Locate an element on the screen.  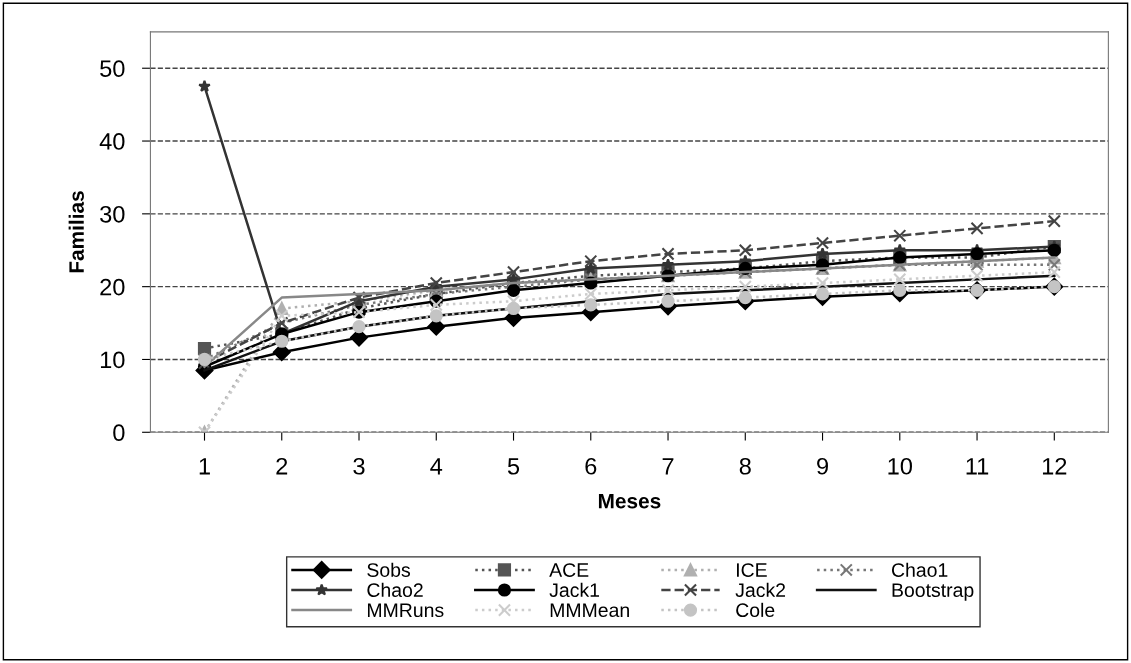
x-tick-label: 10 is located at coordinates (900, 466).